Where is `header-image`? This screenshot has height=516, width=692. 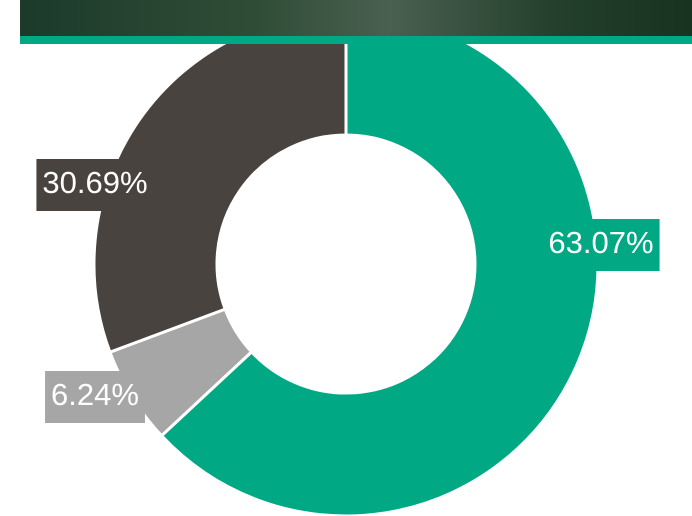
header-image is located at coordinates (356, 18).